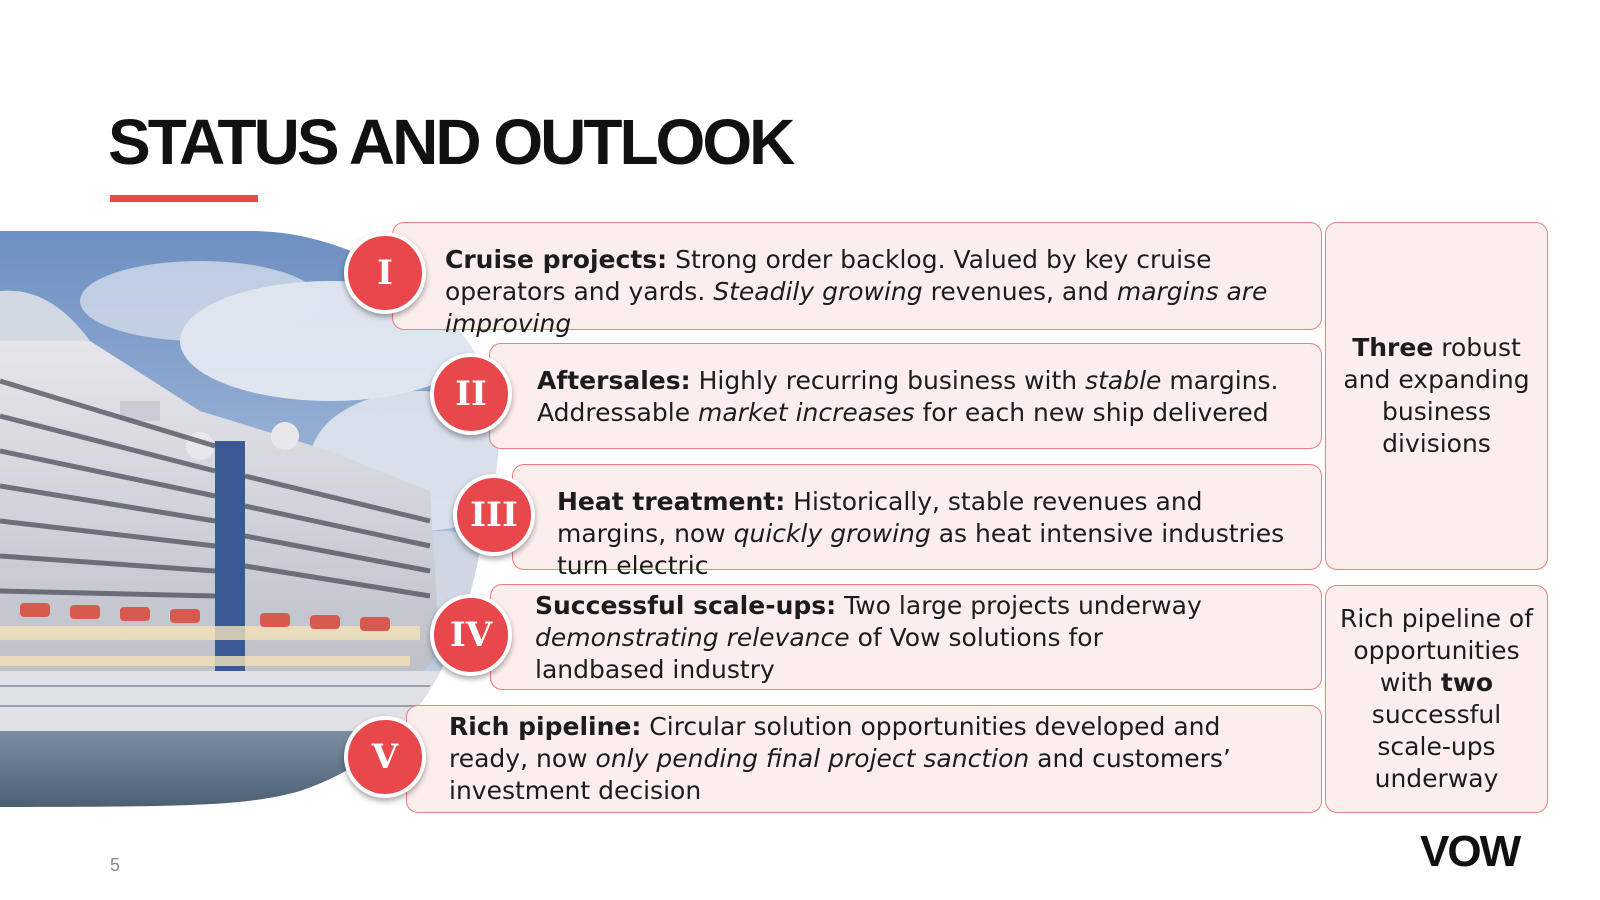 This screenshot has height=900, width=1600. Describe the element at coordinates (1019, 605) in the screenshot. I see `item-text-segment: Two large projects underway` at that location.